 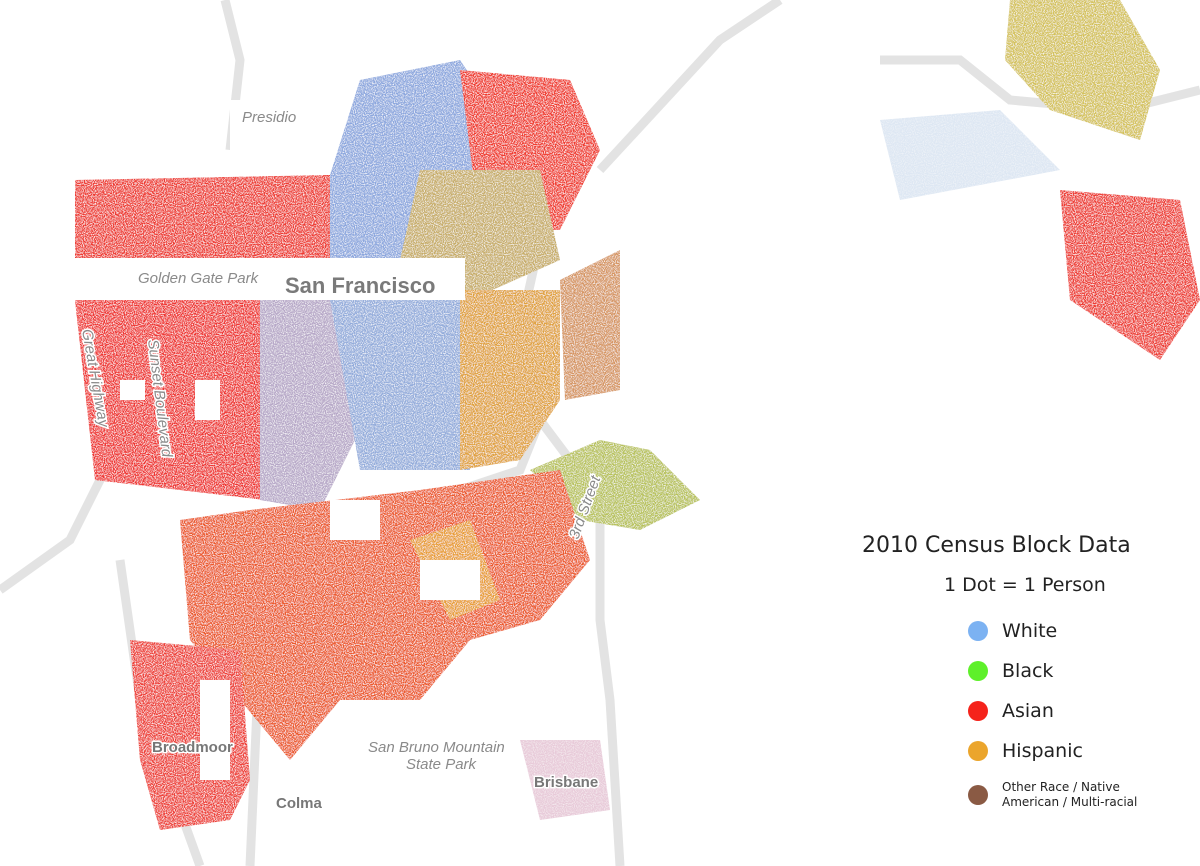 I want to click on map-label: State Park, so click(x=442, y=764).